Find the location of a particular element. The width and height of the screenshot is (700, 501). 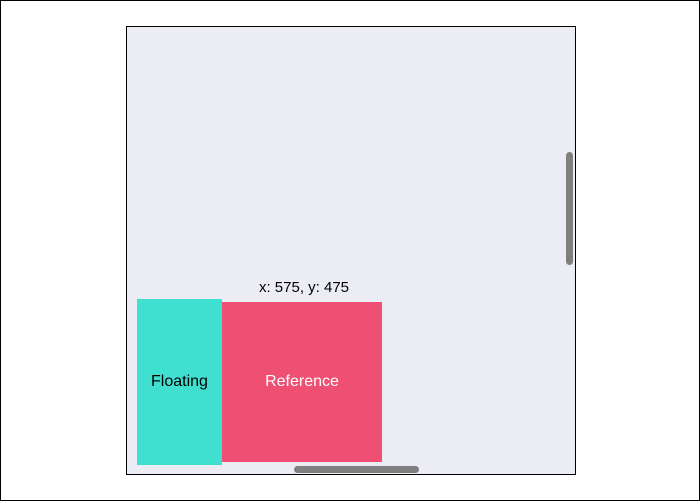

reference-label: Reference is located at coordinates (302, 381).